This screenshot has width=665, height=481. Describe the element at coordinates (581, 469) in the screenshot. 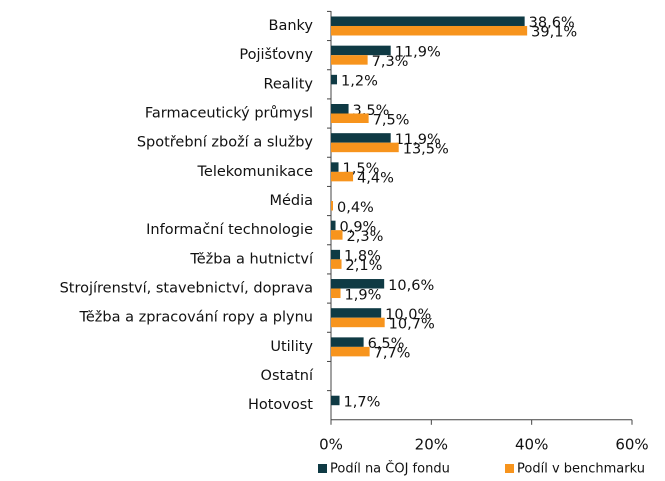

I see `legend-label: Podíl v benchmarku` at that location.